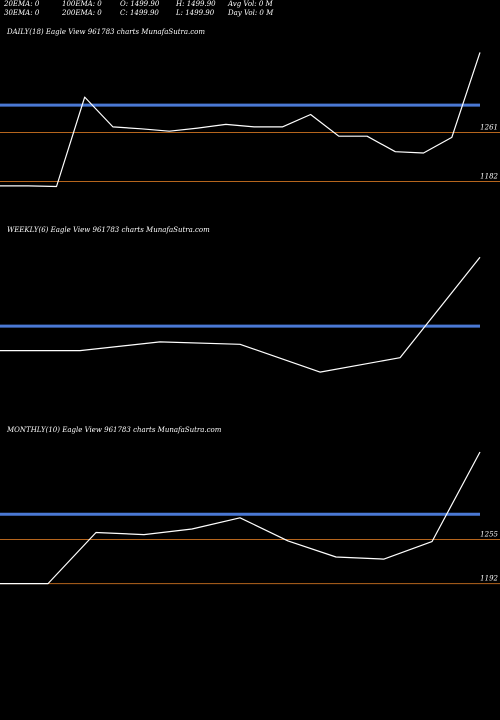  Describe the element at coordinates (82, 4) in the screenshot. I see `ema100-readout: 100EMA: 0` at that location.